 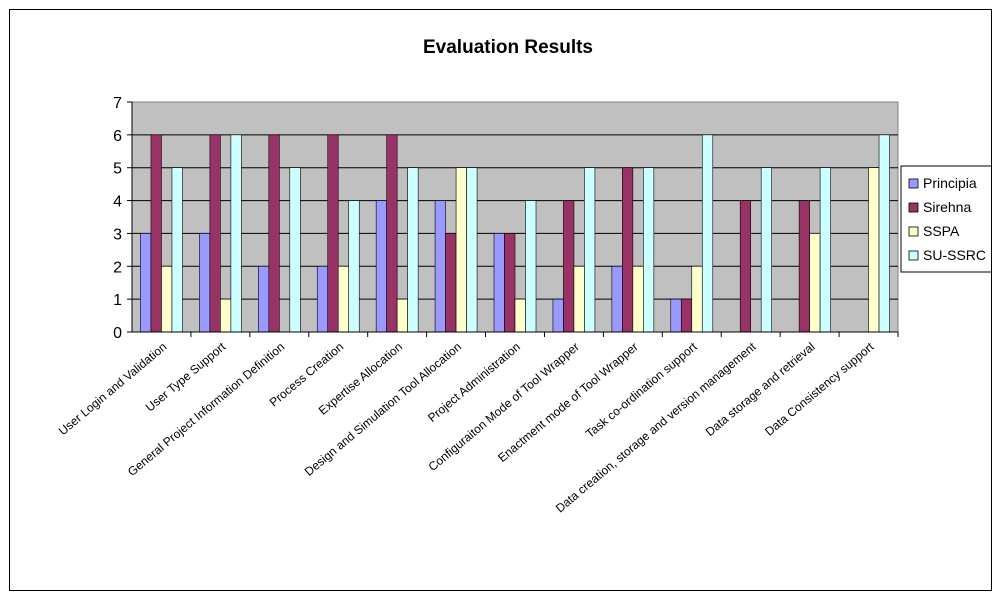 What do you see at coordinates (950, 183) in the screenshot?
I see `legend-label: Principia` at bounding box center [950, 183].